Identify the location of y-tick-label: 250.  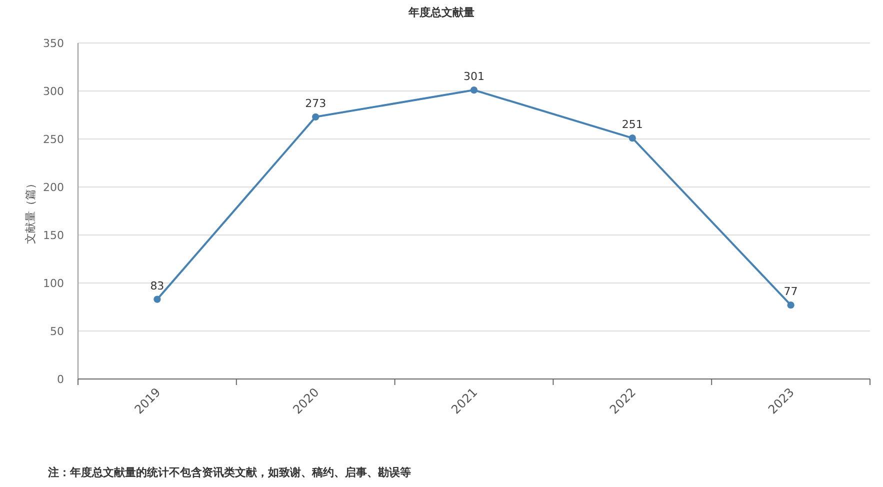
(53, 139).